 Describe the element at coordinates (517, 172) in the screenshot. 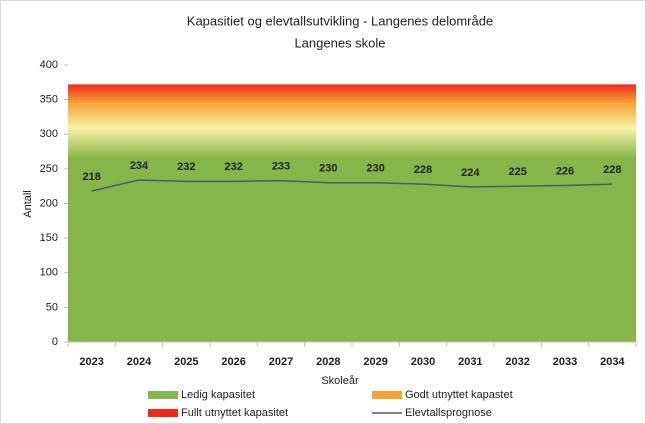

I see `data-label: 225` at that location.